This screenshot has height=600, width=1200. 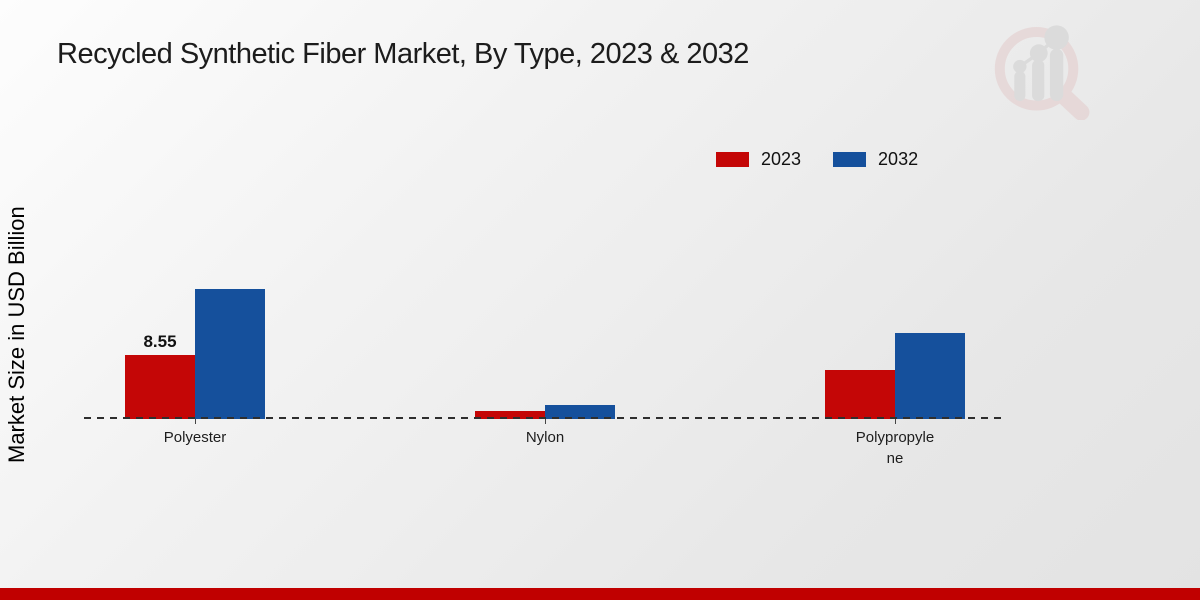 I want to click on bar-2023-nylon, so click(x=510, y=414).